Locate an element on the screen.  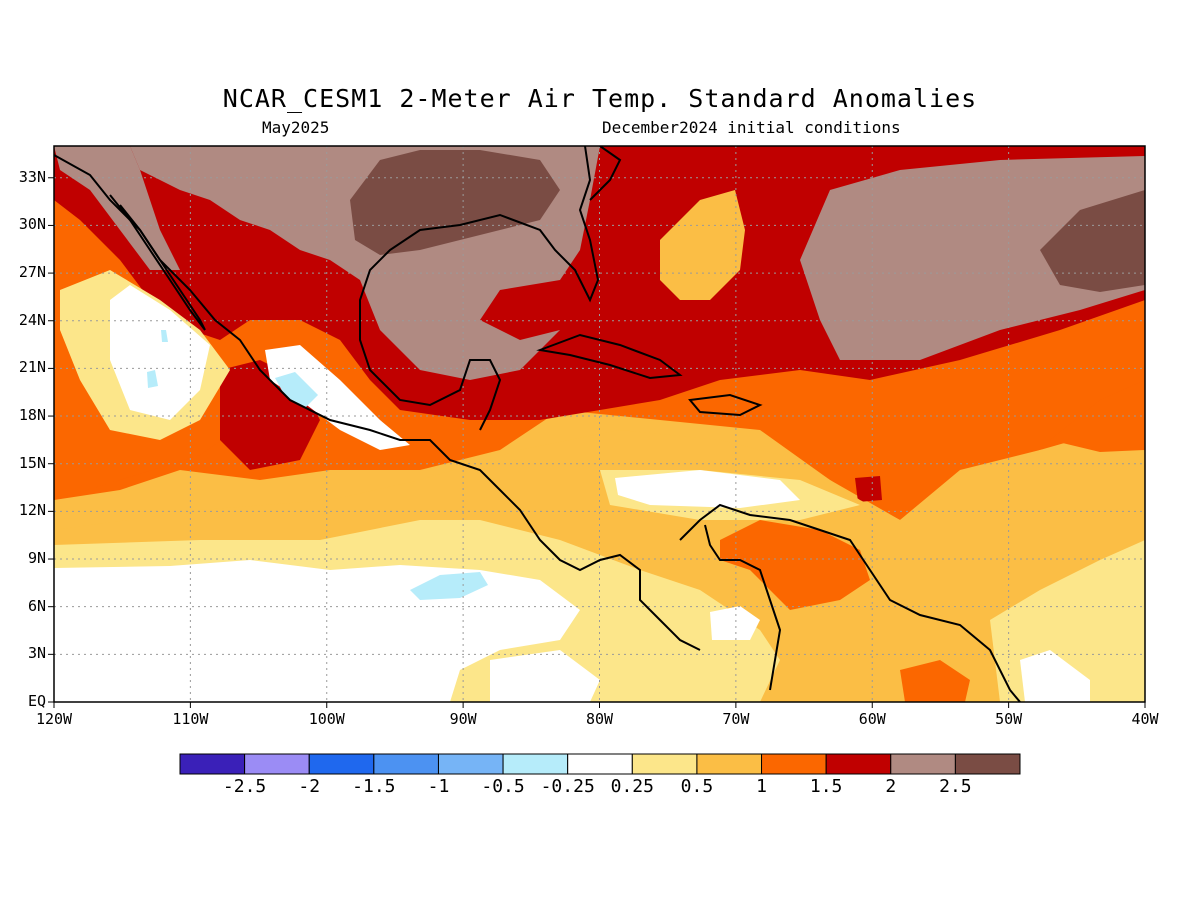
colorbar-tick-label: 2 is located at coordinates (891, 786).